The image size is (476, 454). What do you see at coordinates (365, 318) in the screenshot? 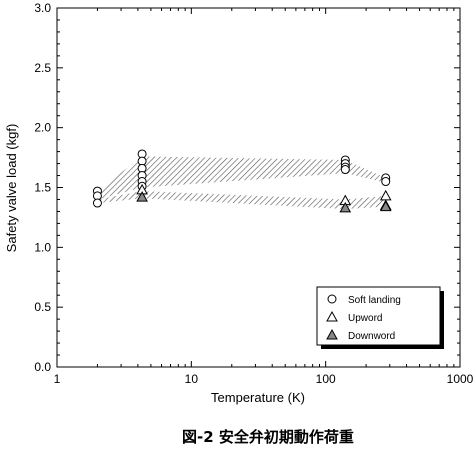
I see `legend-label-upword: Upword` at bounding box center [365, 318].